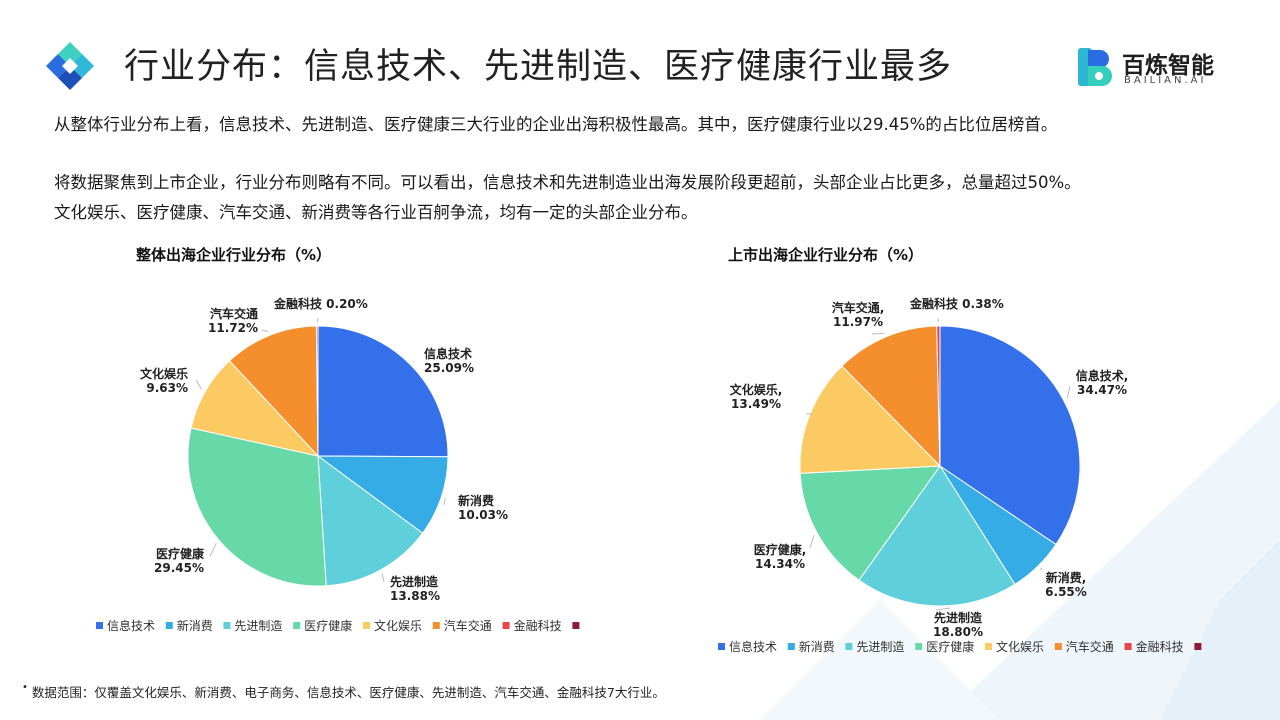  What do you see at coordinates (780, 564) in the screenshot?
I see `slice-value-4: 14.34%` at bounding box center [780, 564].